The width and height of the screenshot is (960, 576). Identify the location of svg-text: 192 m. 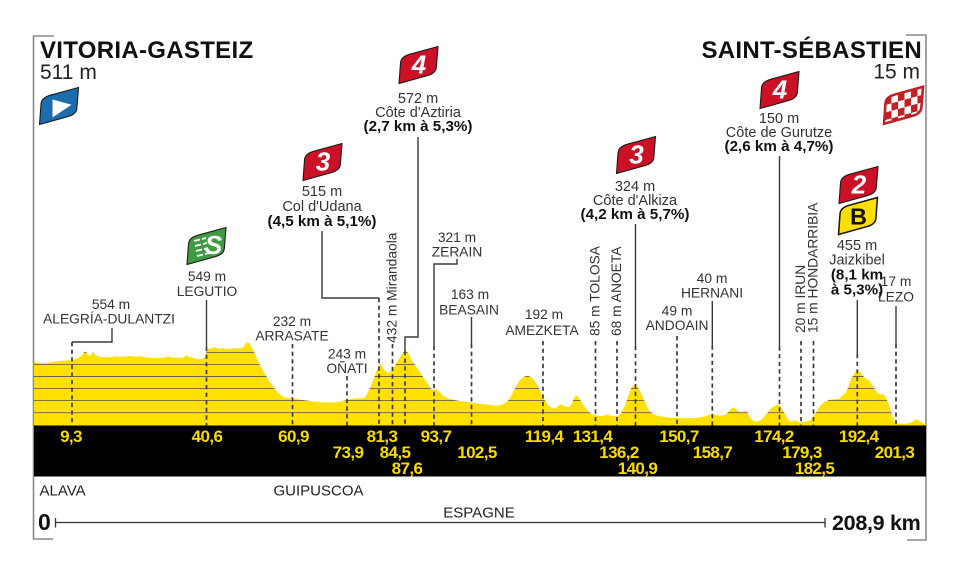
(544, 314).